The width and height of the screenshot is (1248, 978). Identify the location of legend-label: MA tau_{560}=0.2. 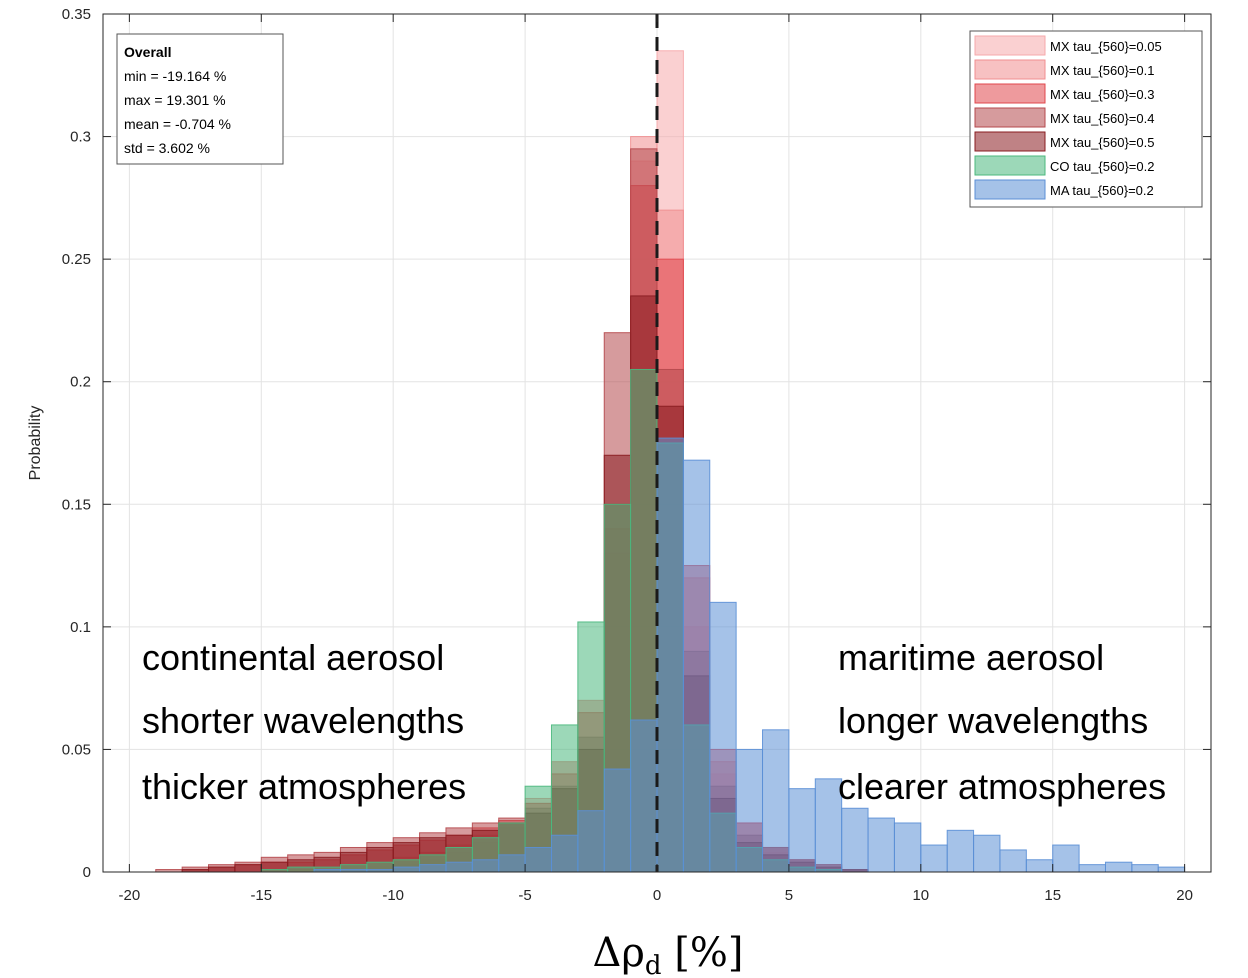
(1102, 190).